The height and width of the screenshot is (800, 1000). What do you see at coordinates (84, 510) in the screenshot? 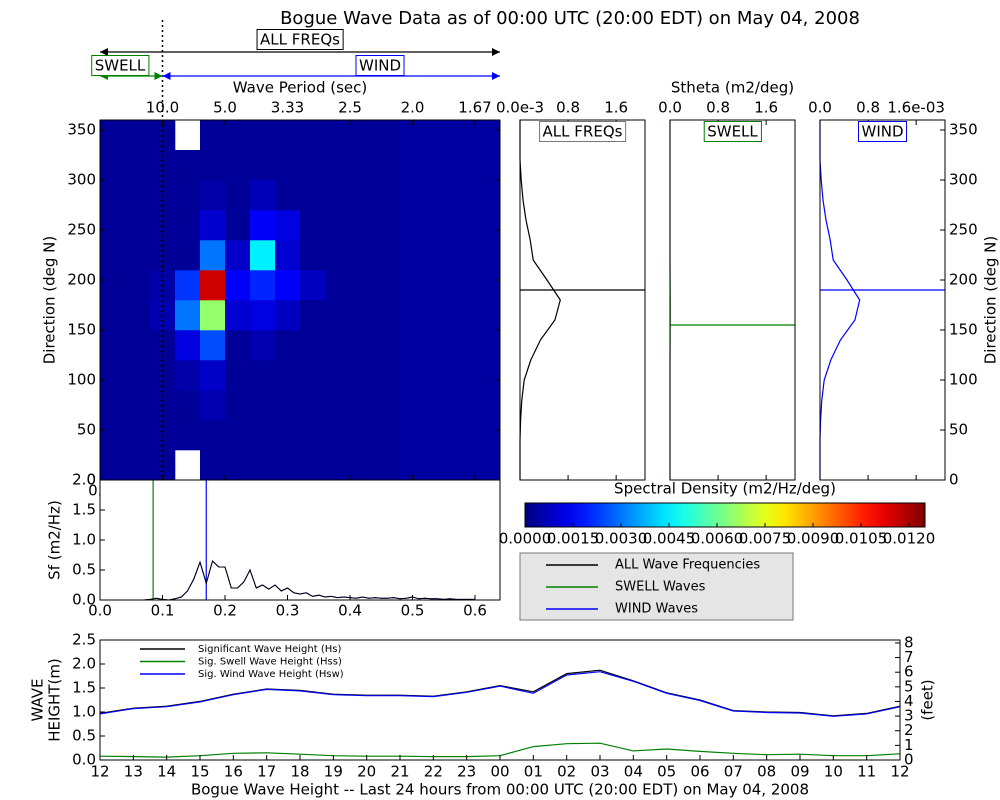
I see `y-tick-label: 1.5` at bounding box center [84, 510].